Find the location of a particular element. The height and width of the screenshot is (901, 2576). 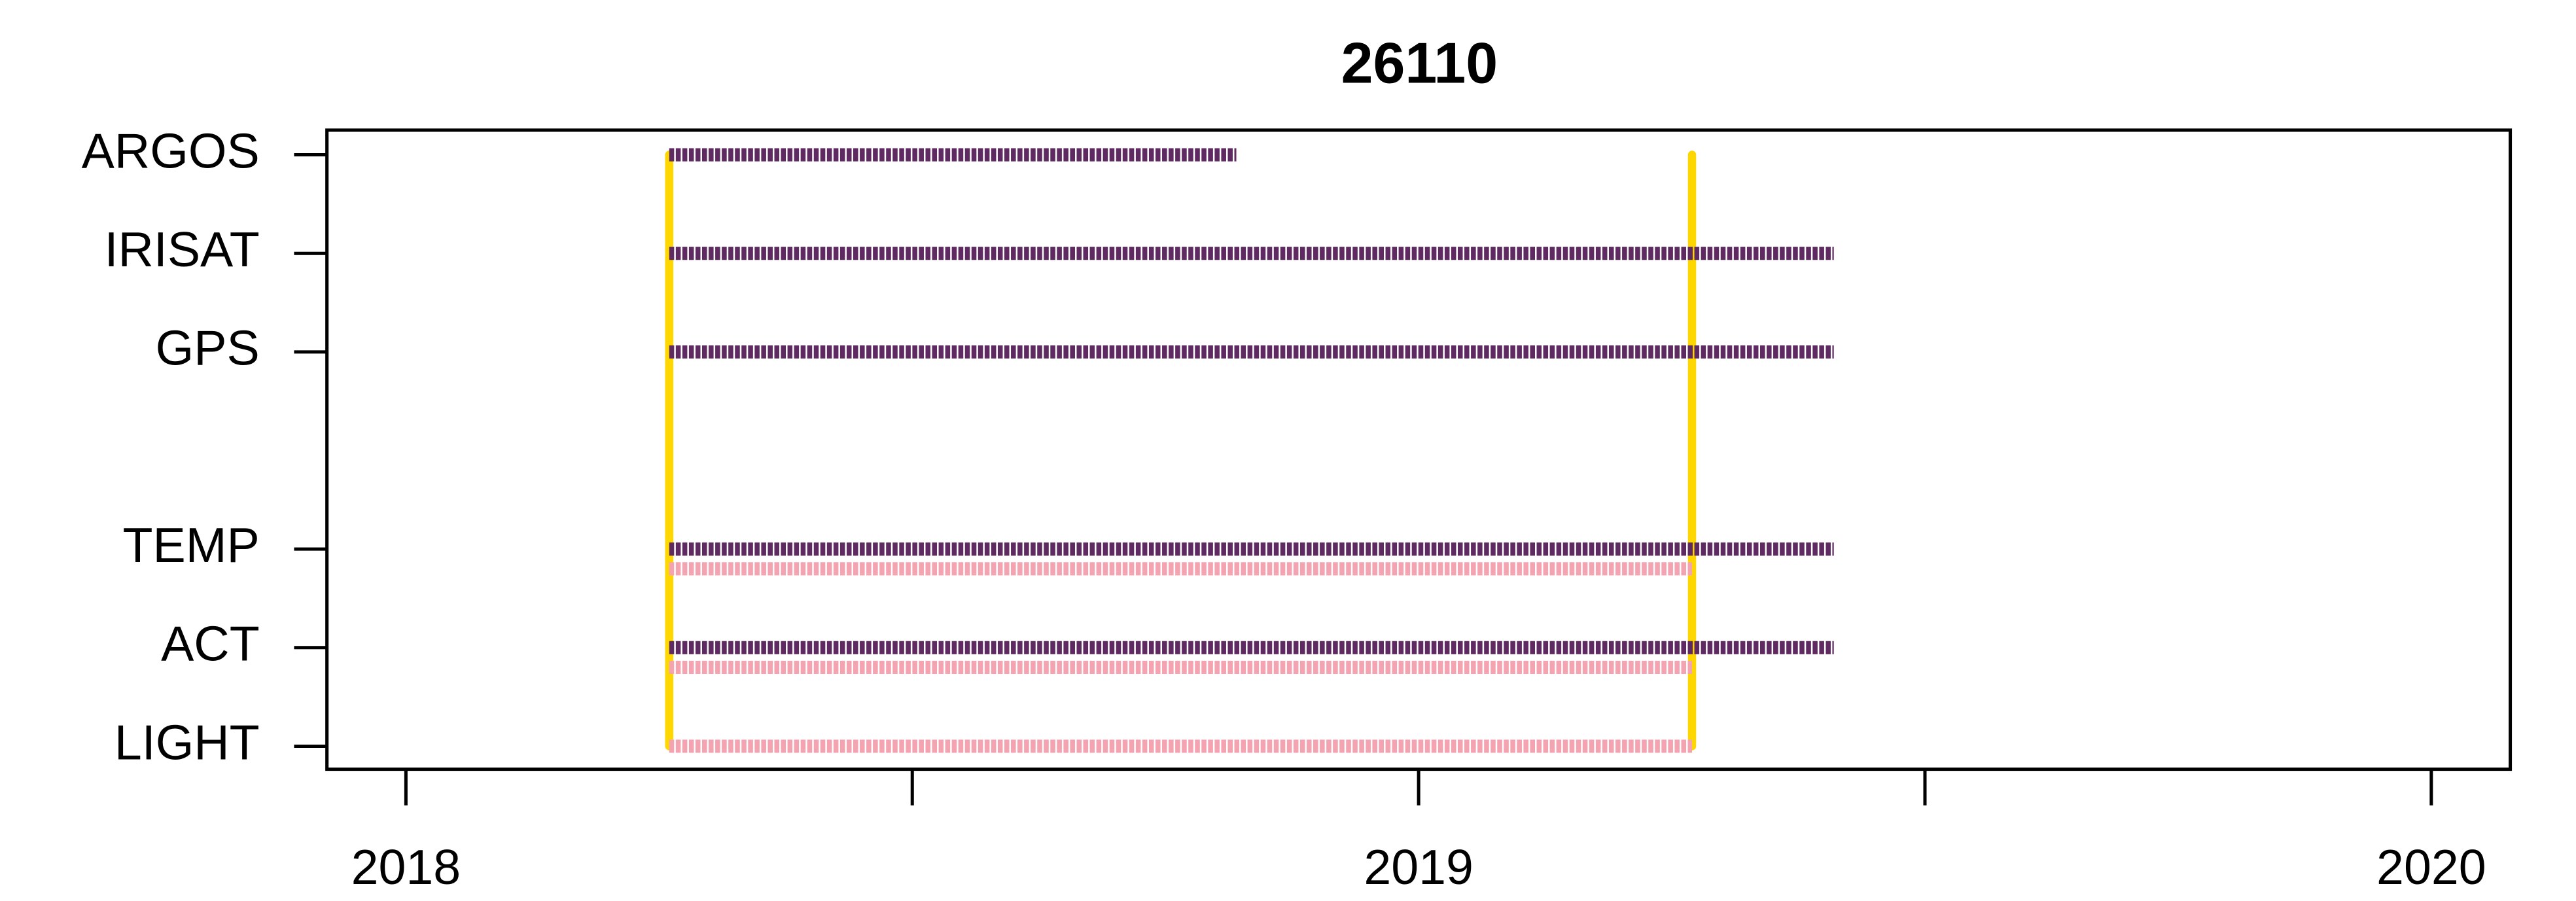

x-tick-label: 2020 is located at coordinates (2431, 867).